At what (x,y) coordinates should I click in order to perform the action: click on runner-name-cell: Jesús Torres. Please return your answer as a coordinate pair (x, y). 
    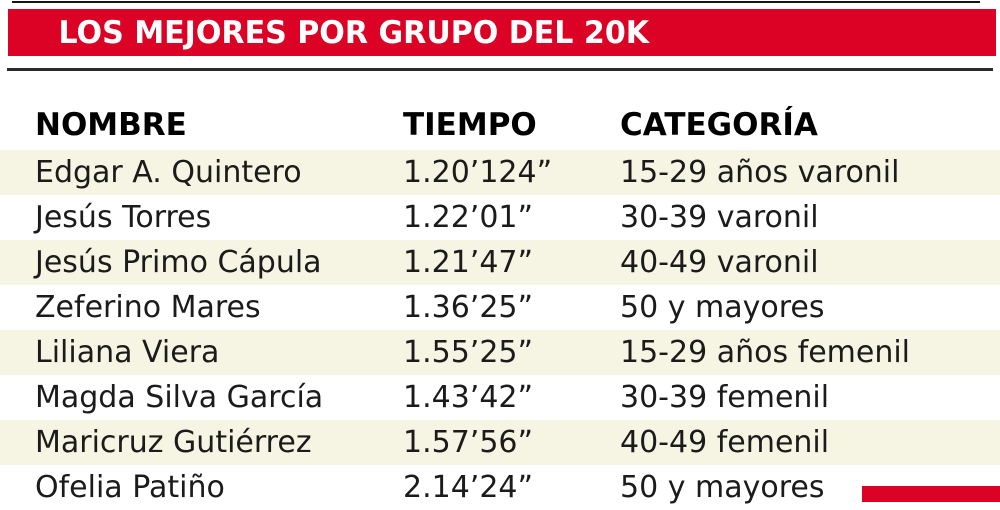
    Looking at the image, I should click on (200, 217).